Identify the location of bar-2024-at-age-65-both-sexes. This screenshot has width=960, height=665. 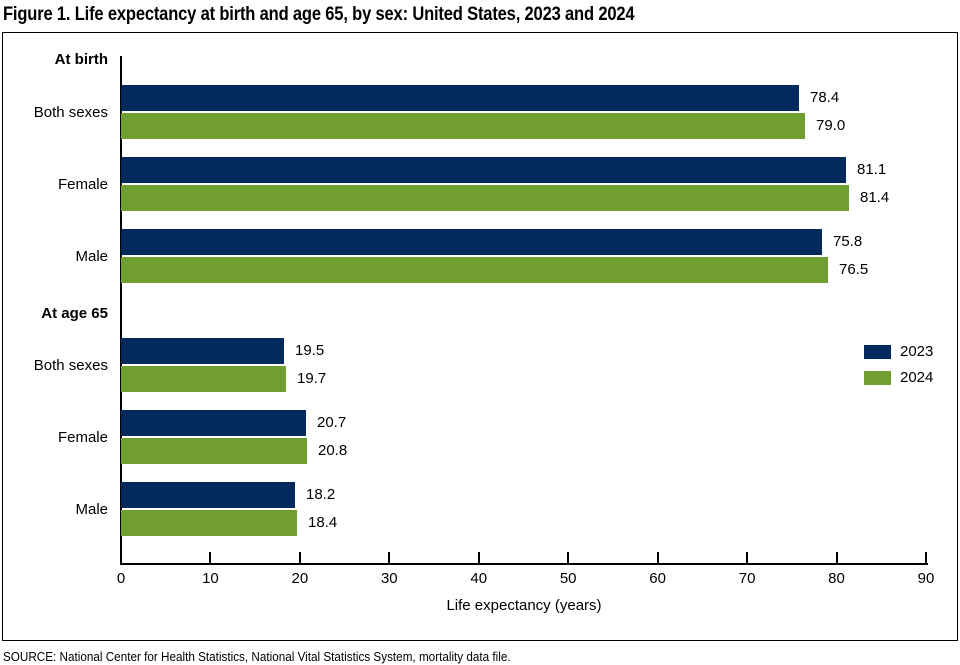
(203, 379).